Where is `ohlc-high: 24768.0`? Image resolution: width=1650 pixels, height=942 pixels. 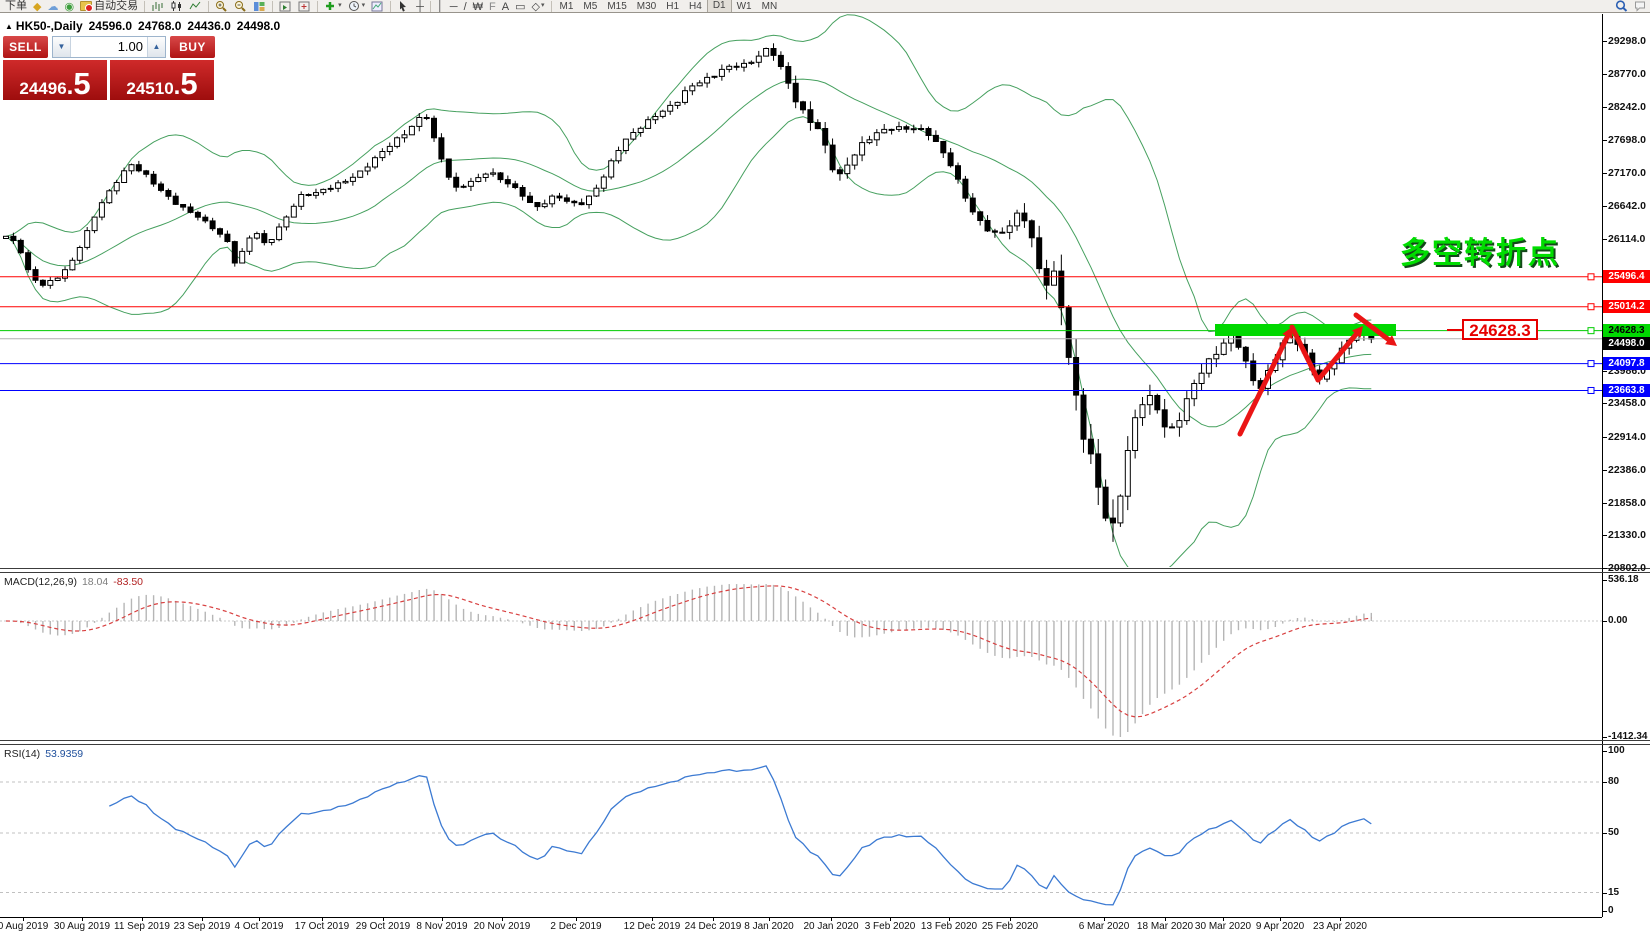
ohlc-high: 24768.0 is located at coordinates (160, 26).